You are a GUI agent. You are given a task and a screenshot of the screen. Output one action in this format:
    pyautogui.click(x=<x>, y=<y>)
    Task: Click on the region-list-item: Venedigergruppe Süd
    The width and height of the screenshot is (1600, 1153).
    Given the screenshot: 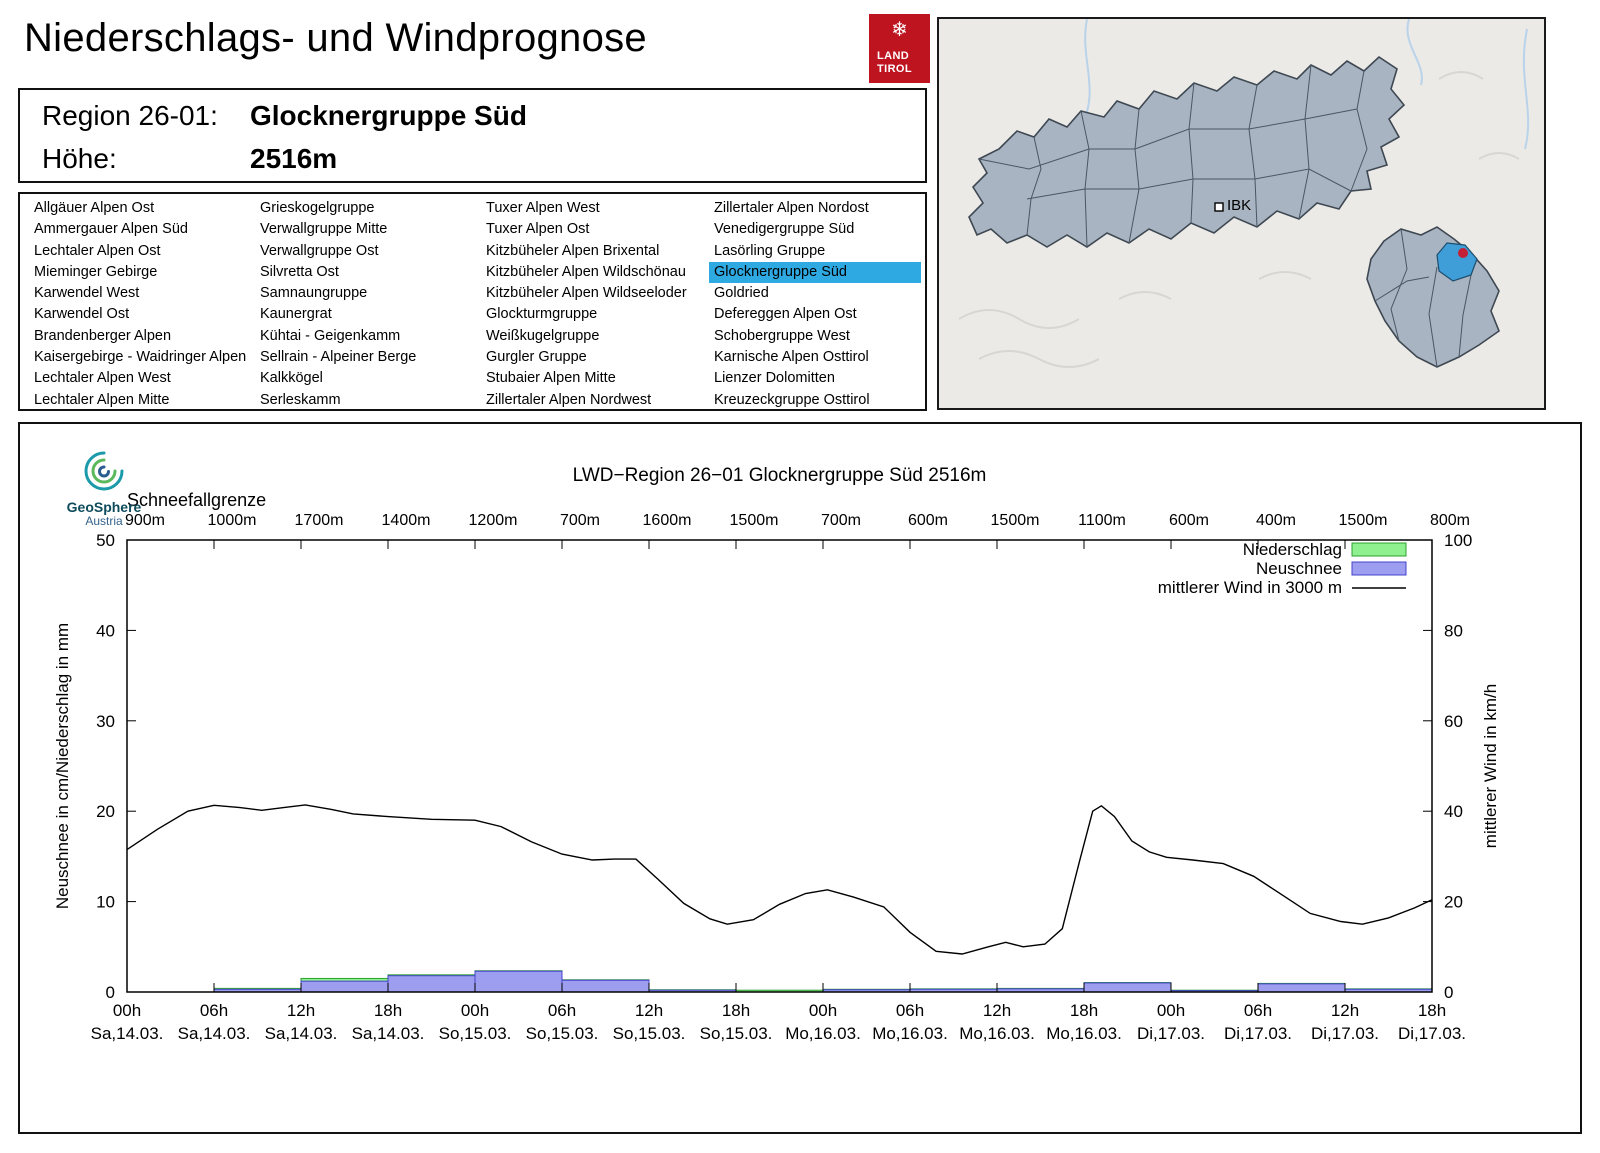 What is the action you would take?
    pyautogui.click(x=784, y=229)
    